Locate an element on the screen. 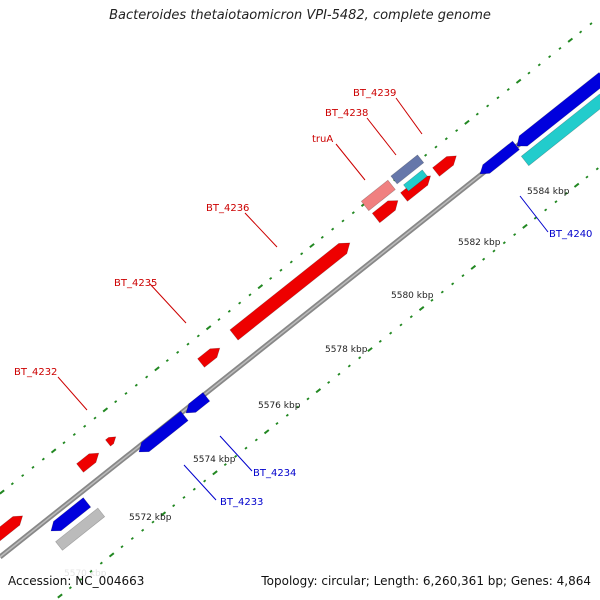 Image resolution: width=600 pixels, height=600 pixels. gene-arrow-grey-blue is located at coordinates (407, 169).